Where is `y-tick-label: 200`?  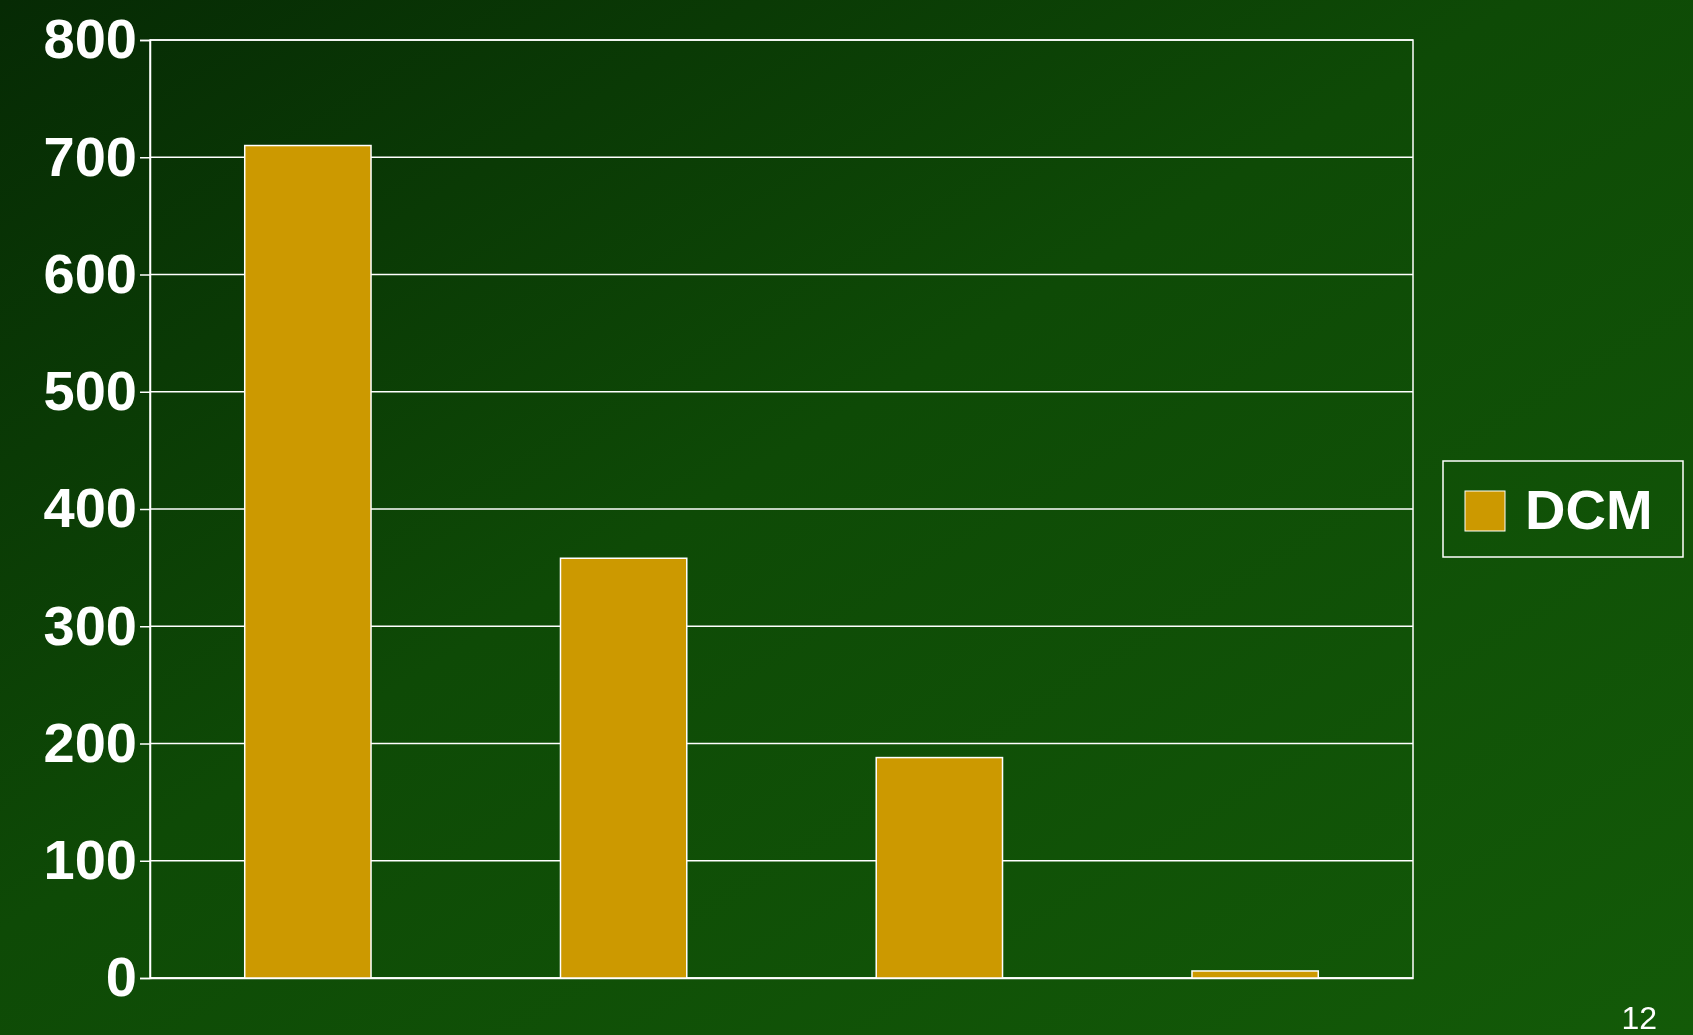
y-tick-label: 200 is located at coordinates (90, 742).